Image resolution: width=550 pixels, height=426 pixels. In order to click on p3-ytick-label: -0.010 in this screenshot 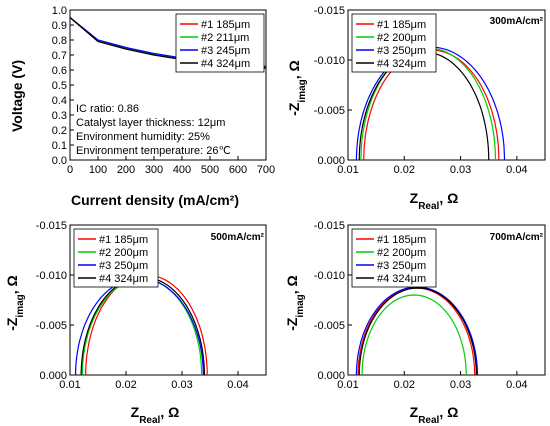, I will do `click(329, 276)`.